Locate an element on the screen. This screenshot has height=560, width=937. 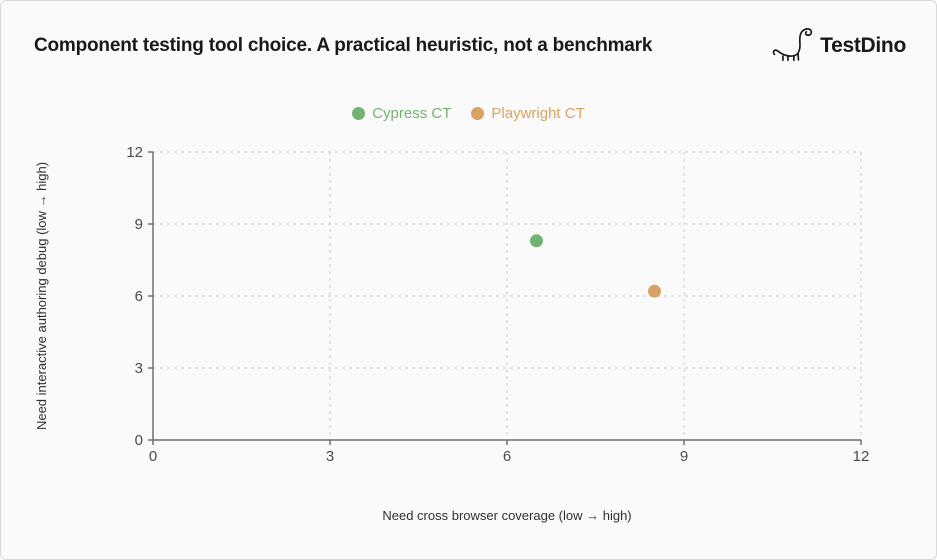
legend-label: Cypress CT is located at coordinates (412, 113).